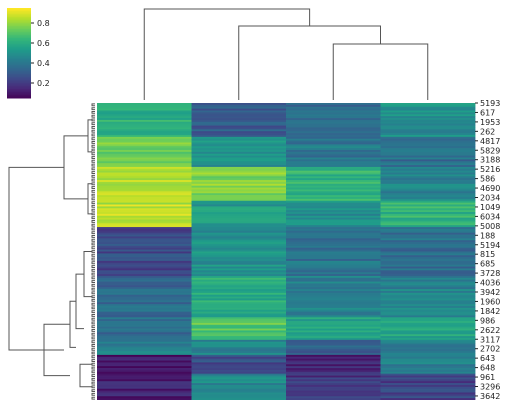 The width and height of the screenshot is (529, 400). Describe the element at coordinates (490, 169) in the screenshot. I see `row-label: 5216` at that location.